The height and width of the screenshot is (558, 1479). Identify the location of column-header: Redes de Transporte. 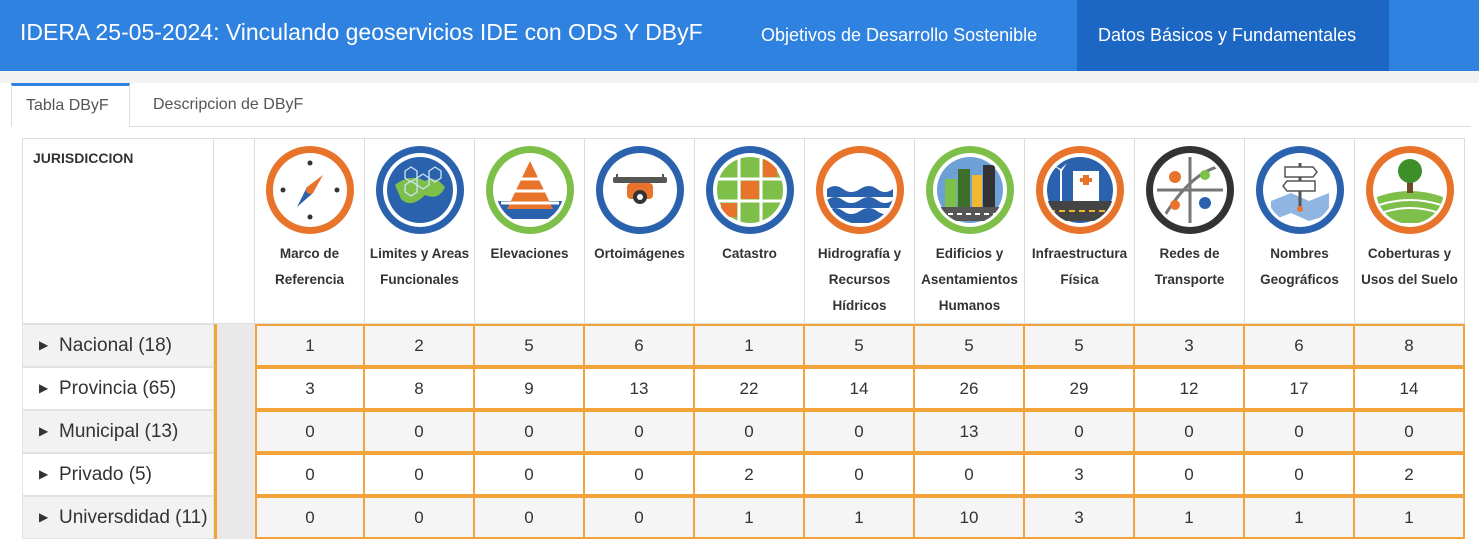
(1190, 231).